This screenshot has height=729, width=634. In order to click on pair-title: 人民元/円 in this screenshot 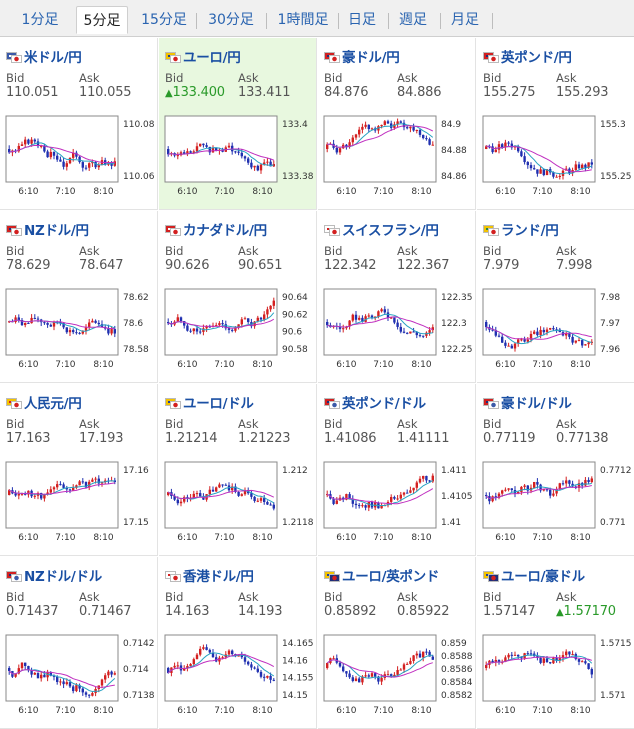, I will do `click(44, 402)`.